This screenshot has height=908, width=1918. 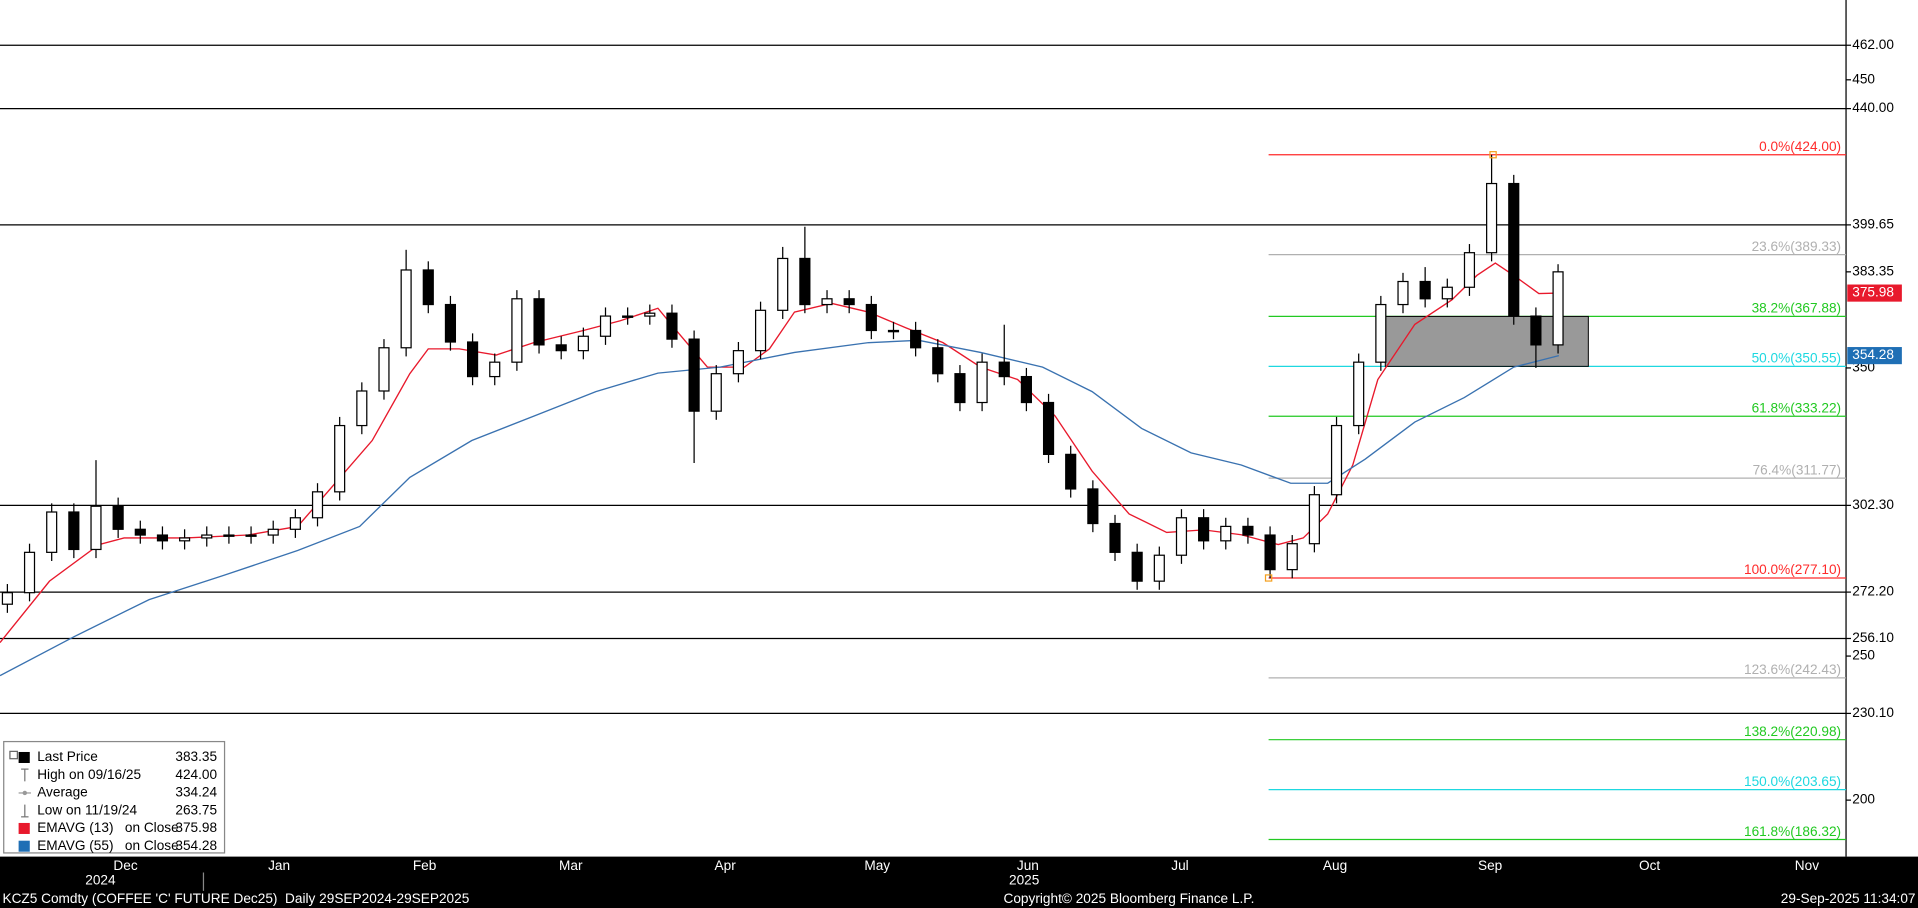 I want to click on legend-value: 334.24, so click(x=196, y=792).